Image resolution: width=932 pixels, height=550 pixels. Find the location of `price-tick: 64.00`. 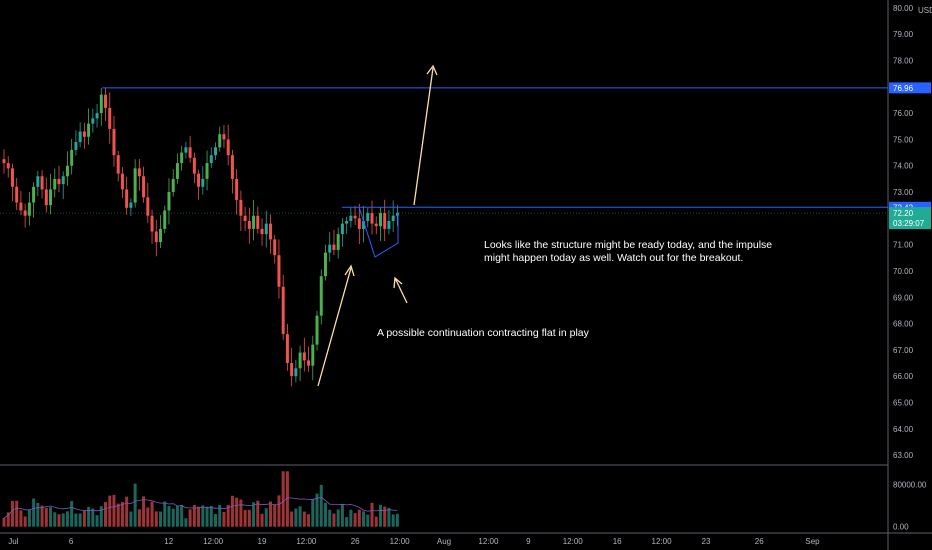

price-tick: 64.00 is located at coordinates (903, 429).